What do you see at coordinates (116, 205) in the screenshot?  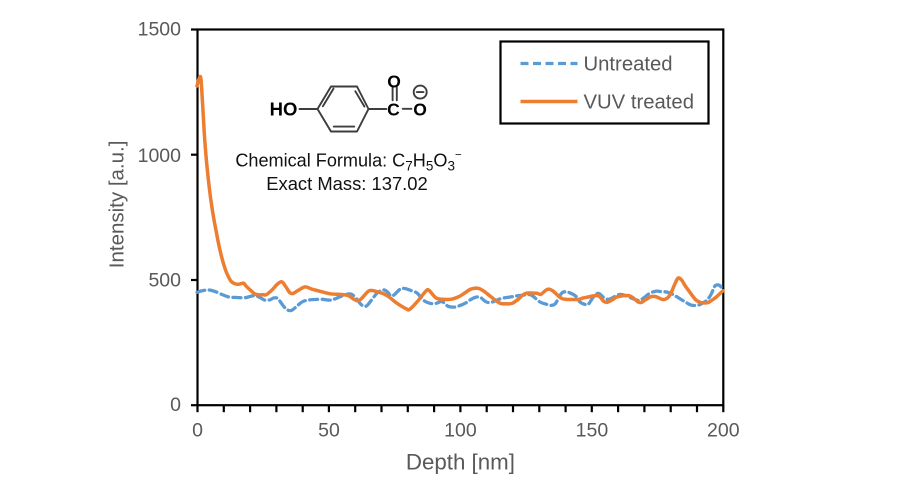 I see `svg-text: Intensity [a.u.]` at bounding box center [116, 205].